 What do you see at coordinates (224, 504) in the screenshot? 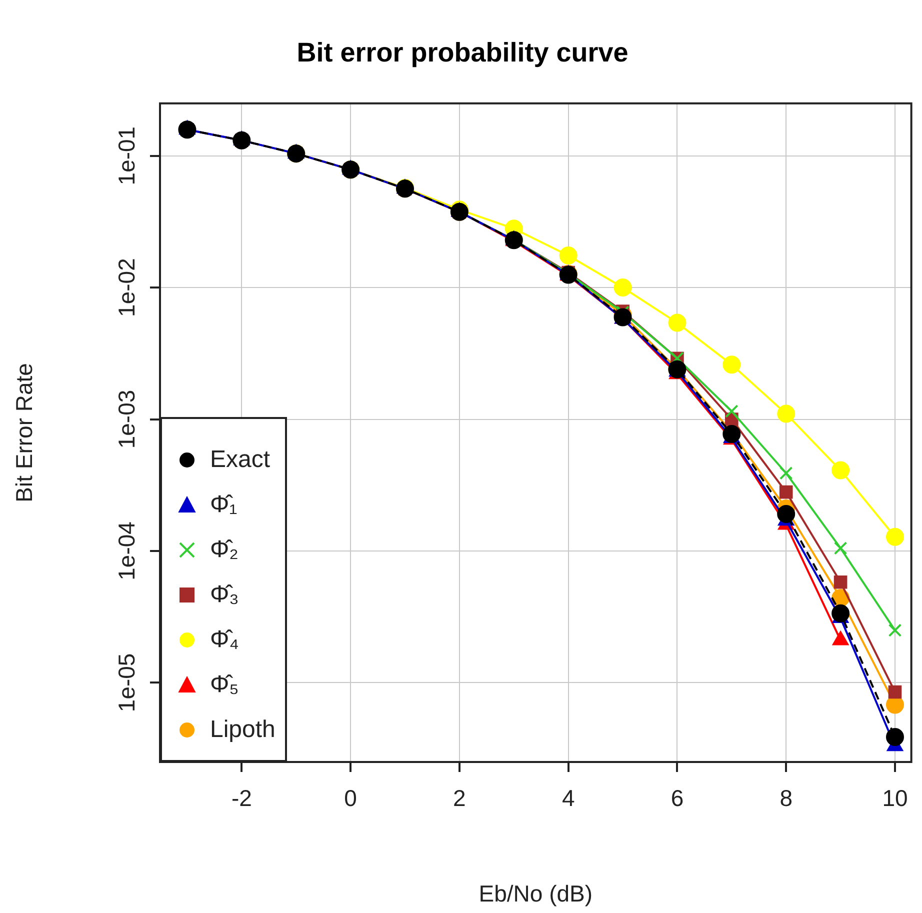
I see `legend-label: Φ̂₁` at bounding box center [224, 504].